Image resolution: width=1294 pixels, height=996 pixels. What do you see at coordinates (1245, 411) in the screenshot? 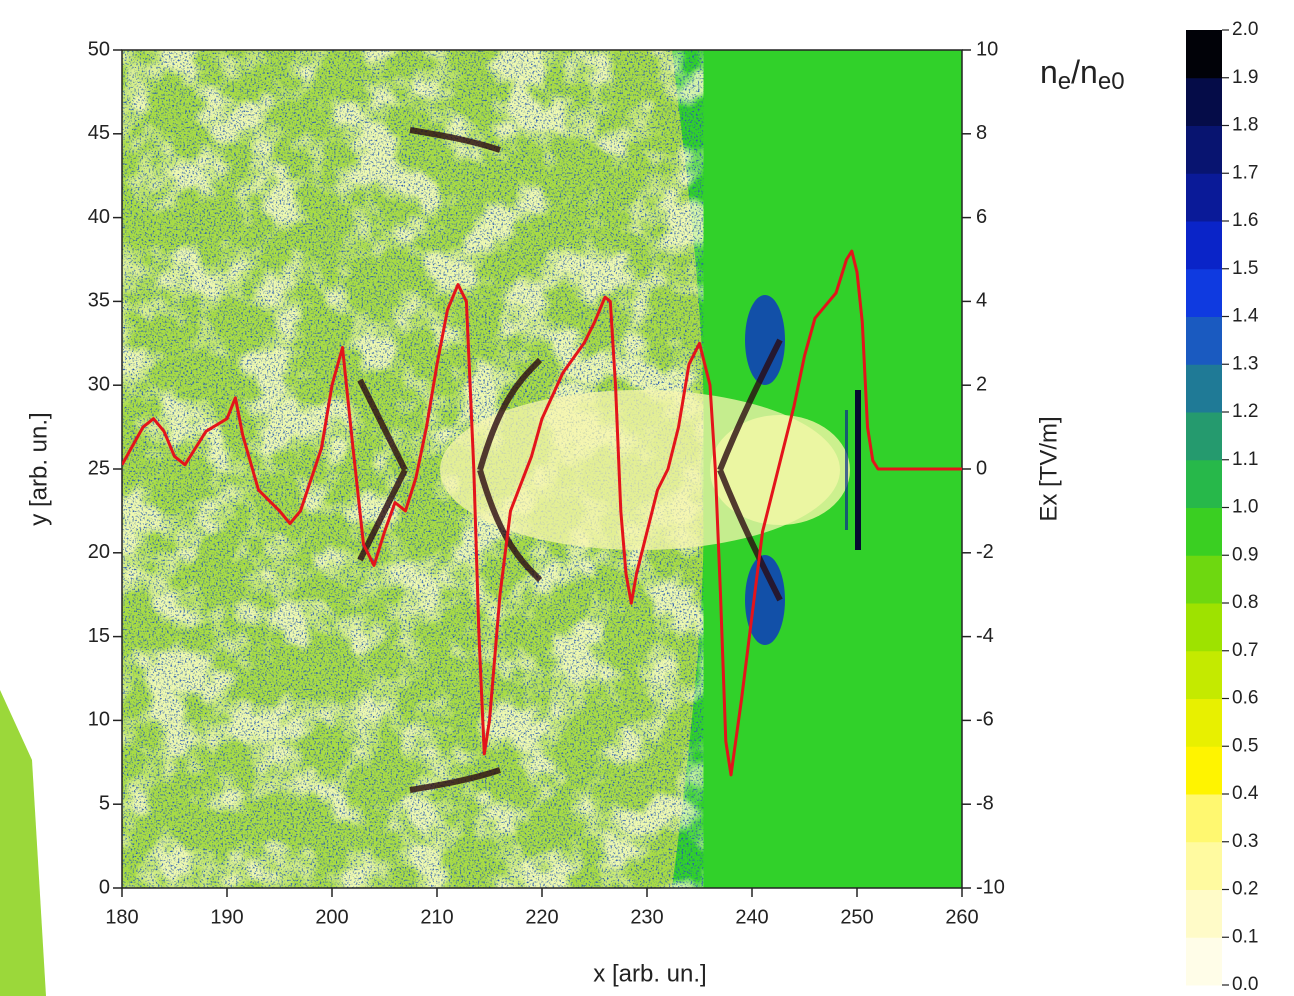
I see `colorbar-tick-label: 1.2` at bounding box center [1245, 411].